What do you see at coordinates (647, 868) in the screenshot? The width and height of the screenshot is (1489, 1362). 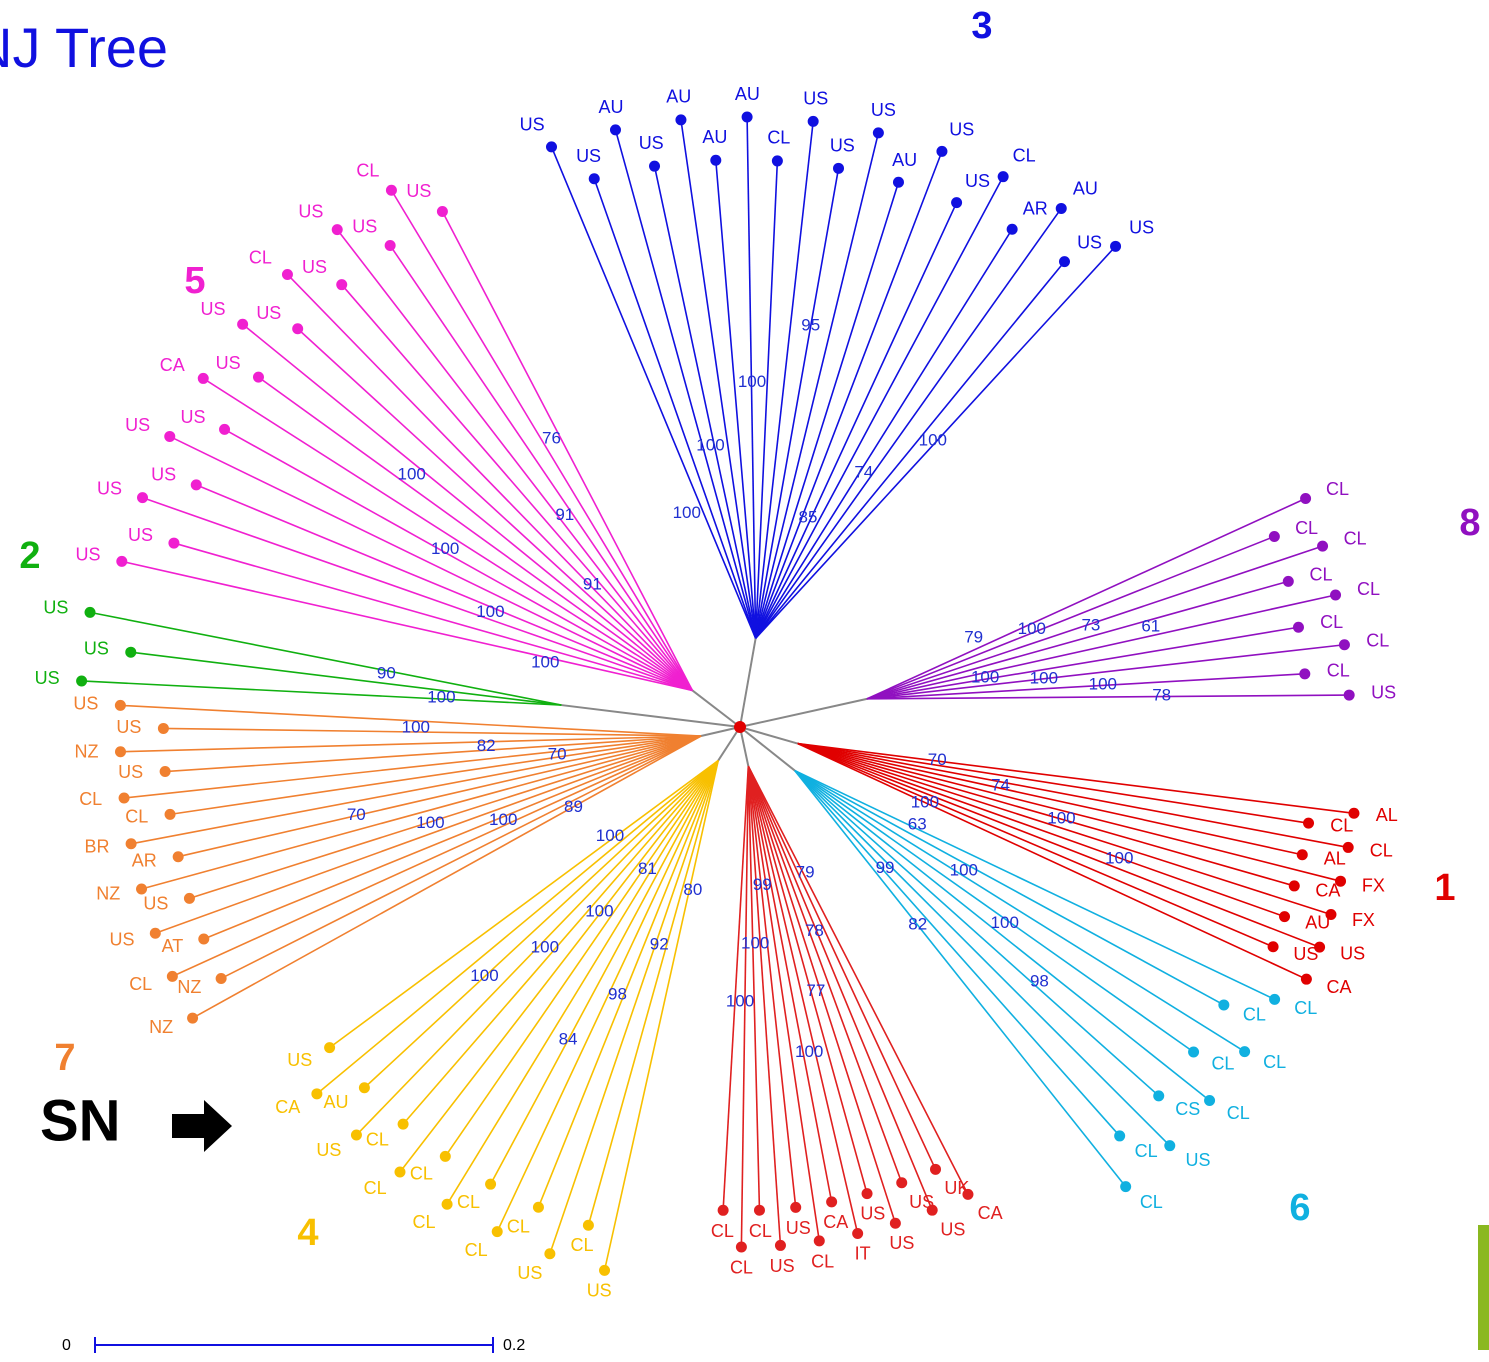 I see `bootstrap-value: 81` at bounding box center [647, 868].